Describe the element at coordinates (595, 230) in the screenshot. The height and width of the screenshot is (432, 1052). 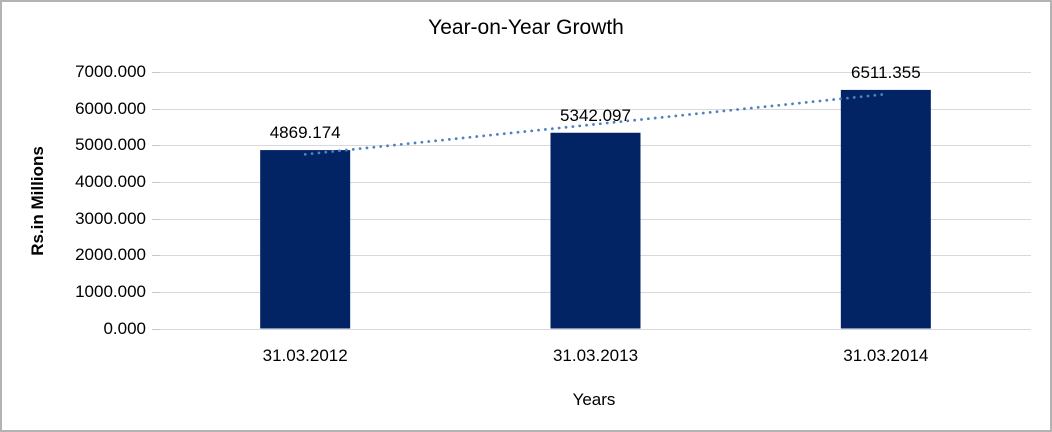
I see `bar-31.03.2013` at that location.